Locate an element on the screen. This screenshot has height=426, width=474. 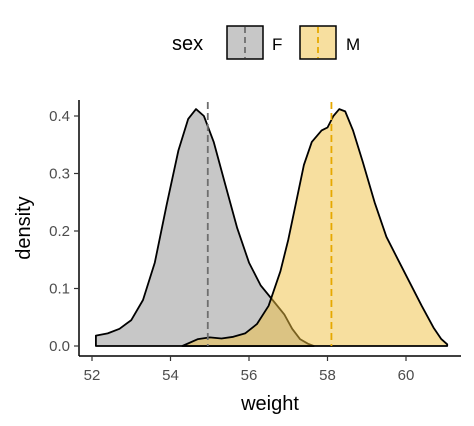
x-tick-label: 52 is located at coordinates (92, 375).